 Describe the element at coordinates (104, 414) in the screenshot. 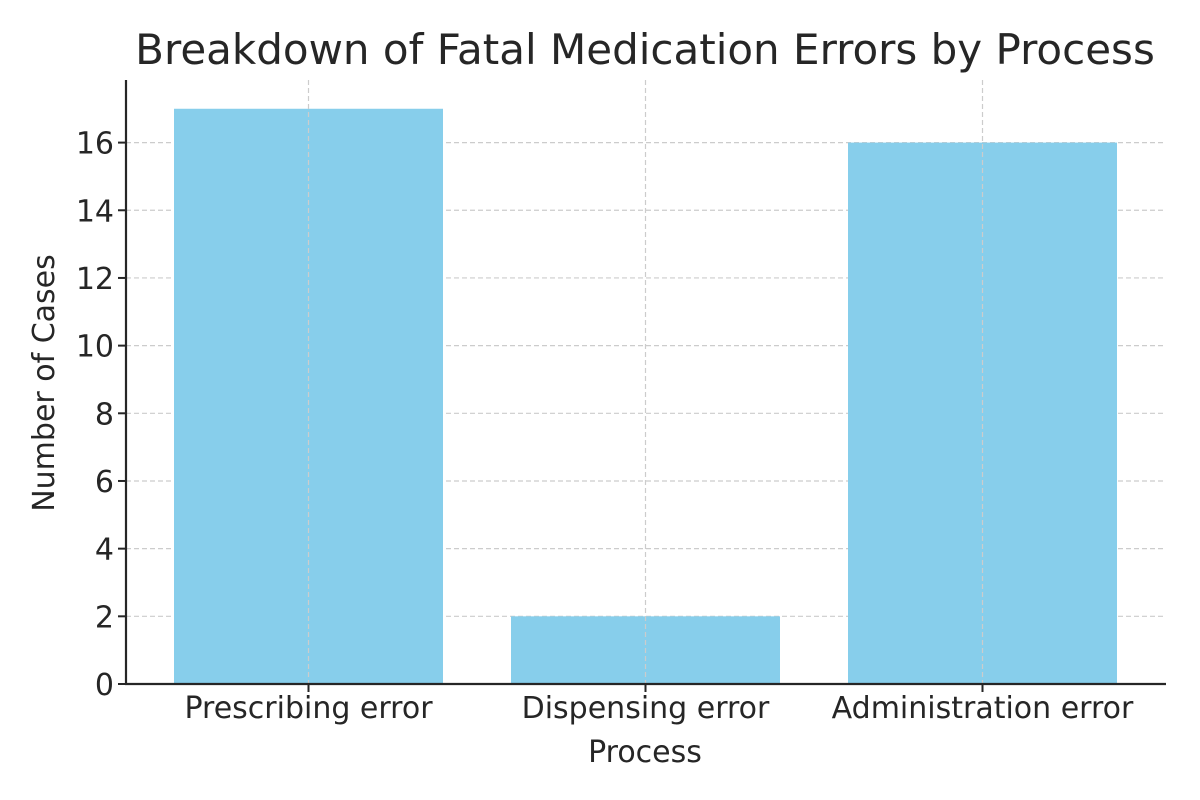

I see `y-tick-label: 8` at that location.